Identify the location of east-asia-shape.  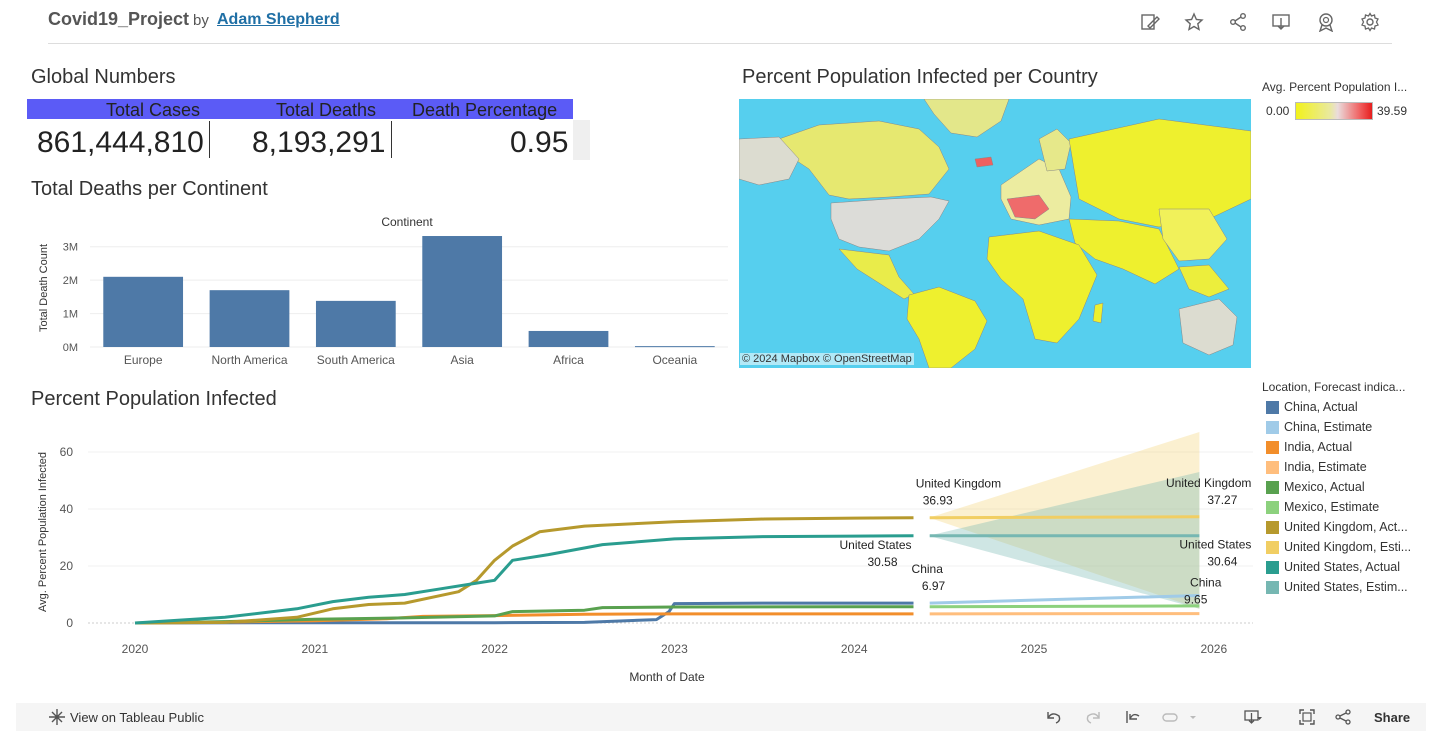
(1193, 235).